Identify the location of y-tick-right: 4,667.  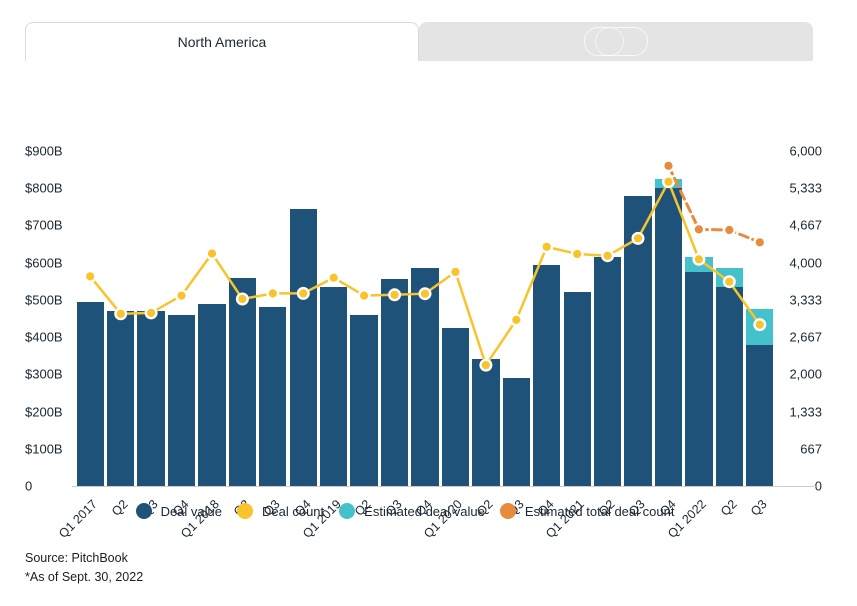
(805, 225).